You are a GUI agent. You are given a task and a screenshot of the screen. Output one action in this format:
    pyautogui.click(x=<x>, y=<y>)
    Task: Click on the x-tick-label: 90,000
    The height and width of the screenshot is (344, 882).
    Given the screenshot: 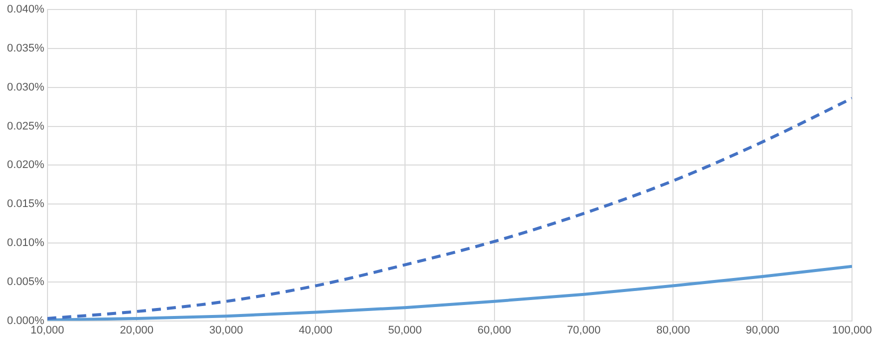 What is the action you would take?
    pyautogui.click(x=763, y=330)
    